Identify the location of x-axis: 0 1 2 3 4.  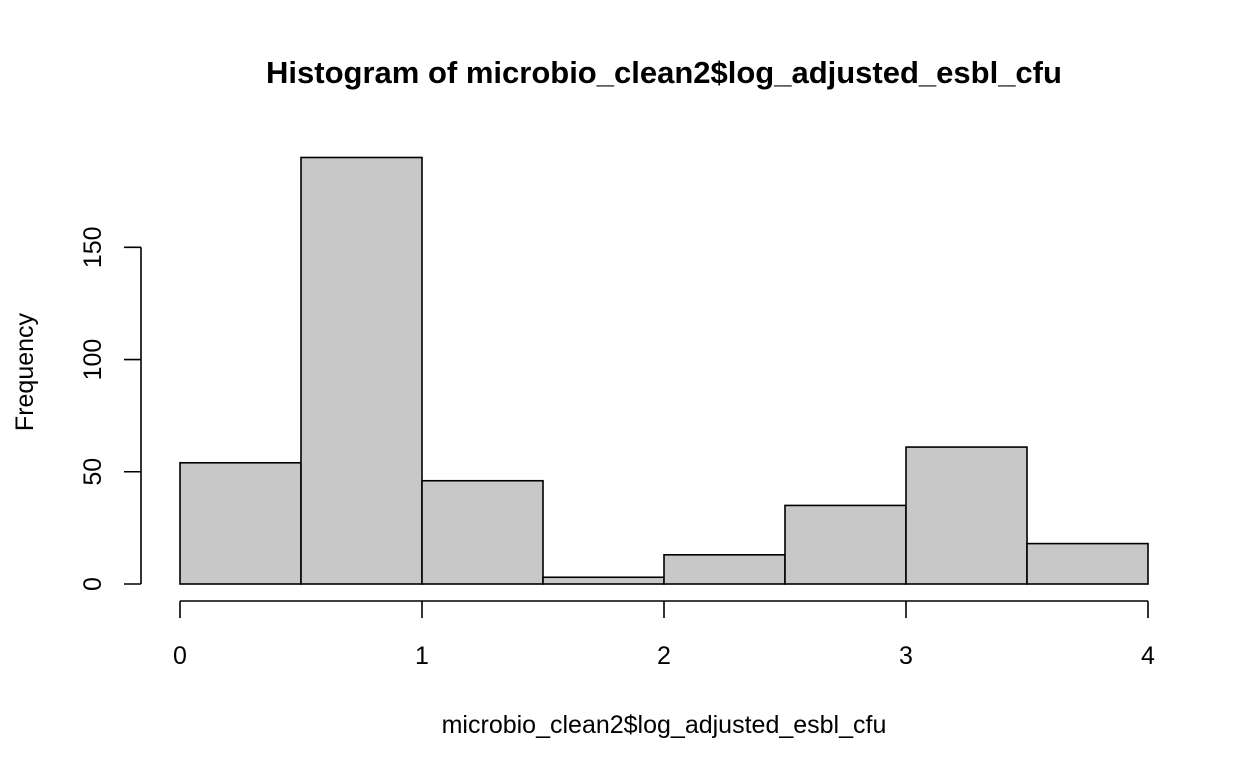
(664, 635).